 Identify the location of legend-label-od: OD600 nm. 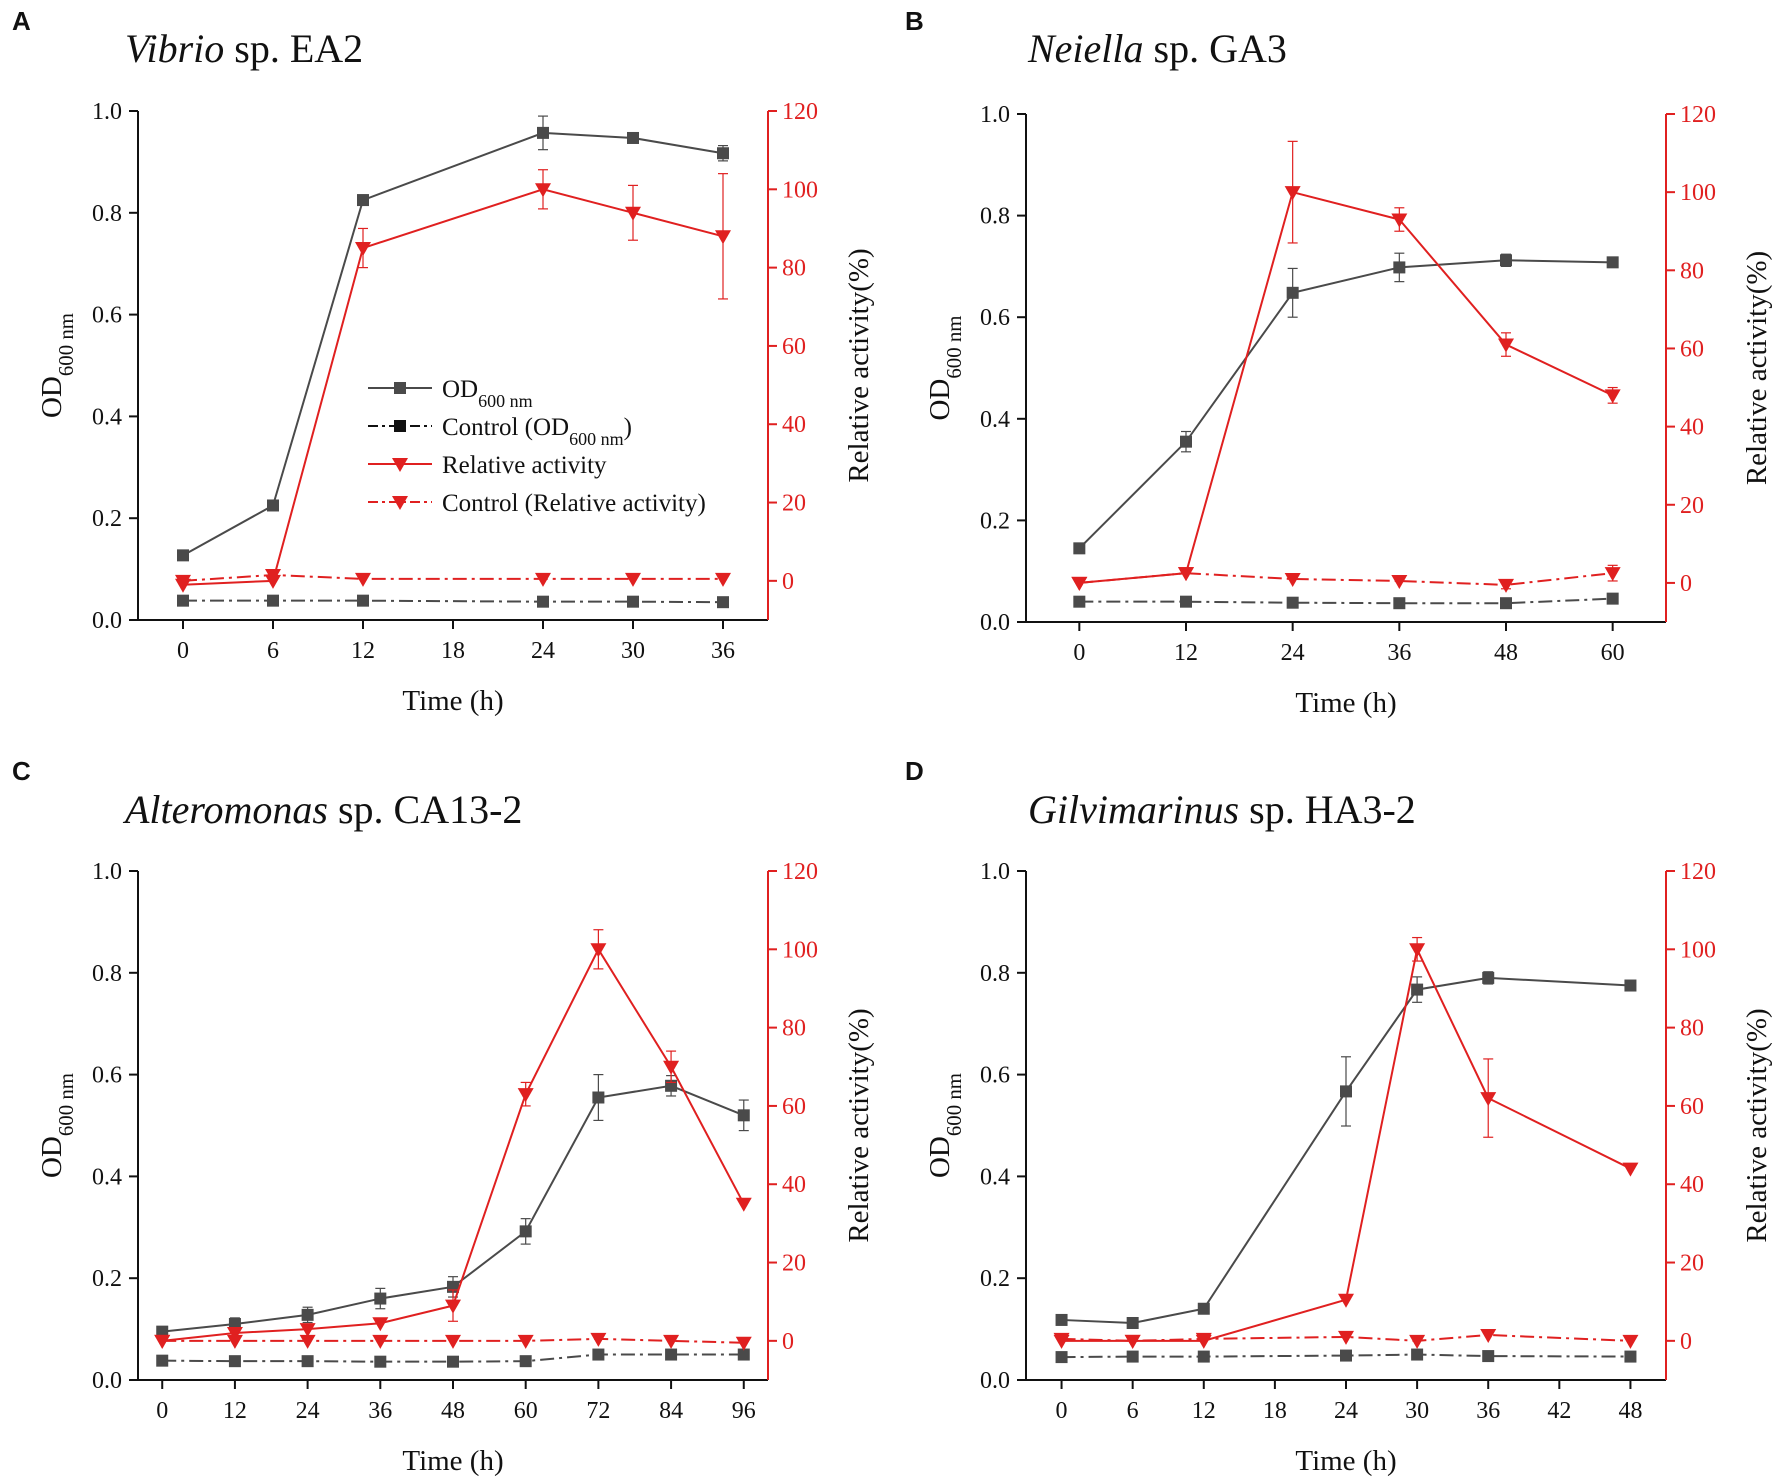
(487, 393).